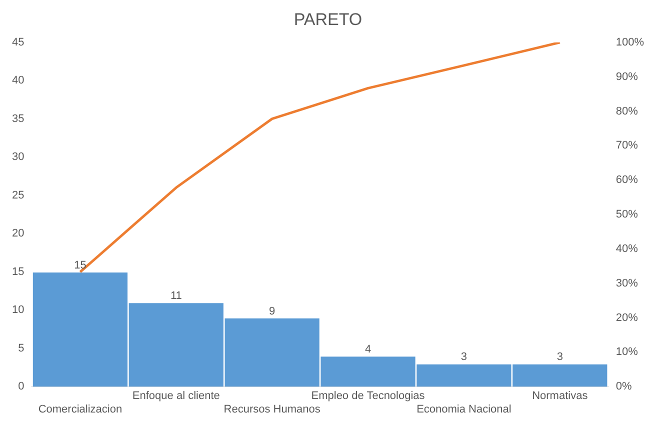 The image size is (656, 423). I want to click on x-tick-label: Economia Nacional, so click(464, 409).